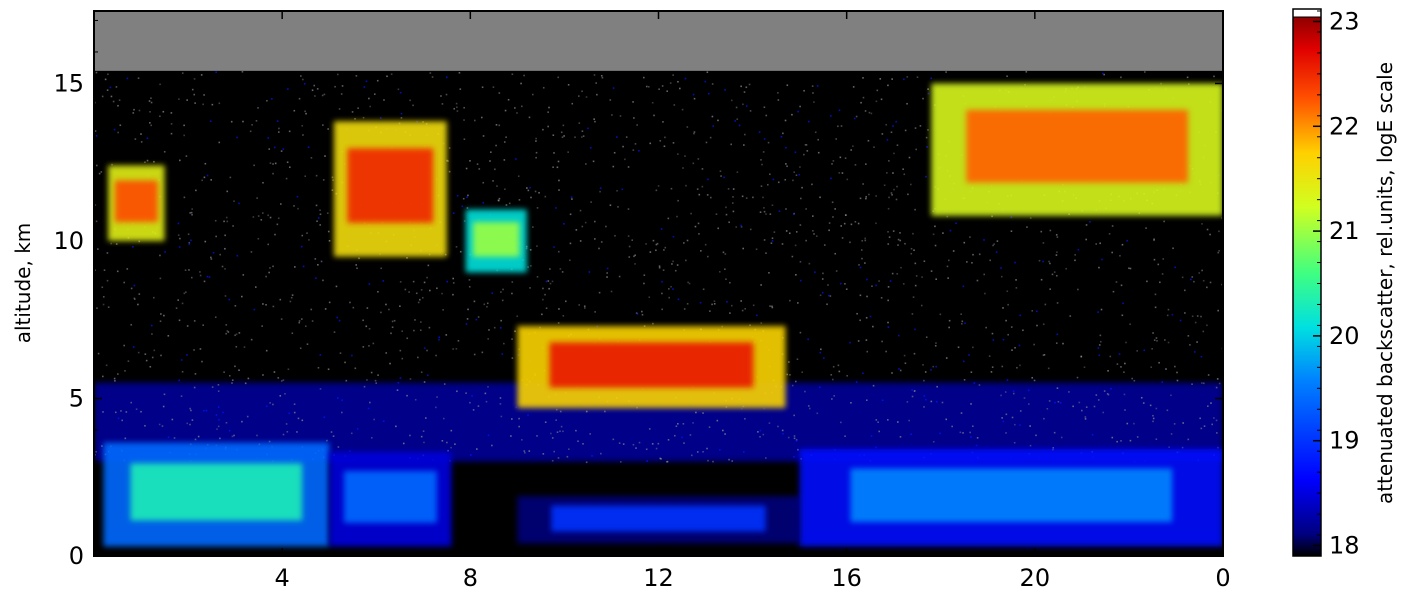 Image resolution: width=1403 pixels, height=593 pixels. I want to click on colorbar-tick-label: 22, so click(1344, 126).